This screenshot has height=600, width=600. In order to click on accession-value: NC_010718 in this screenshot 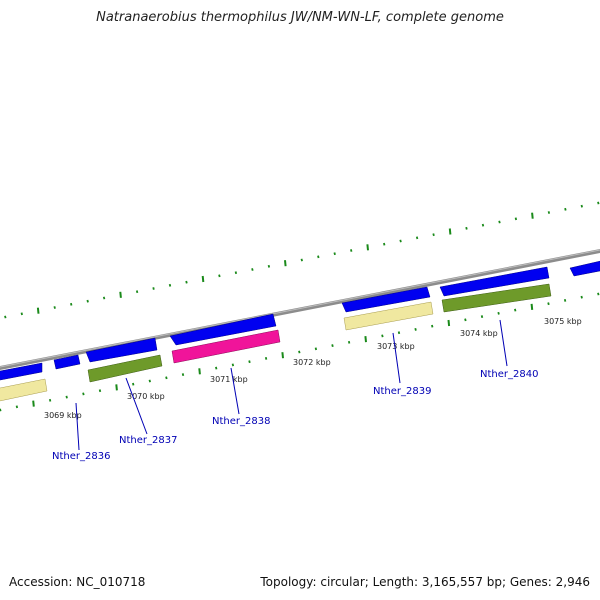, I will do `click(111, 582)`.